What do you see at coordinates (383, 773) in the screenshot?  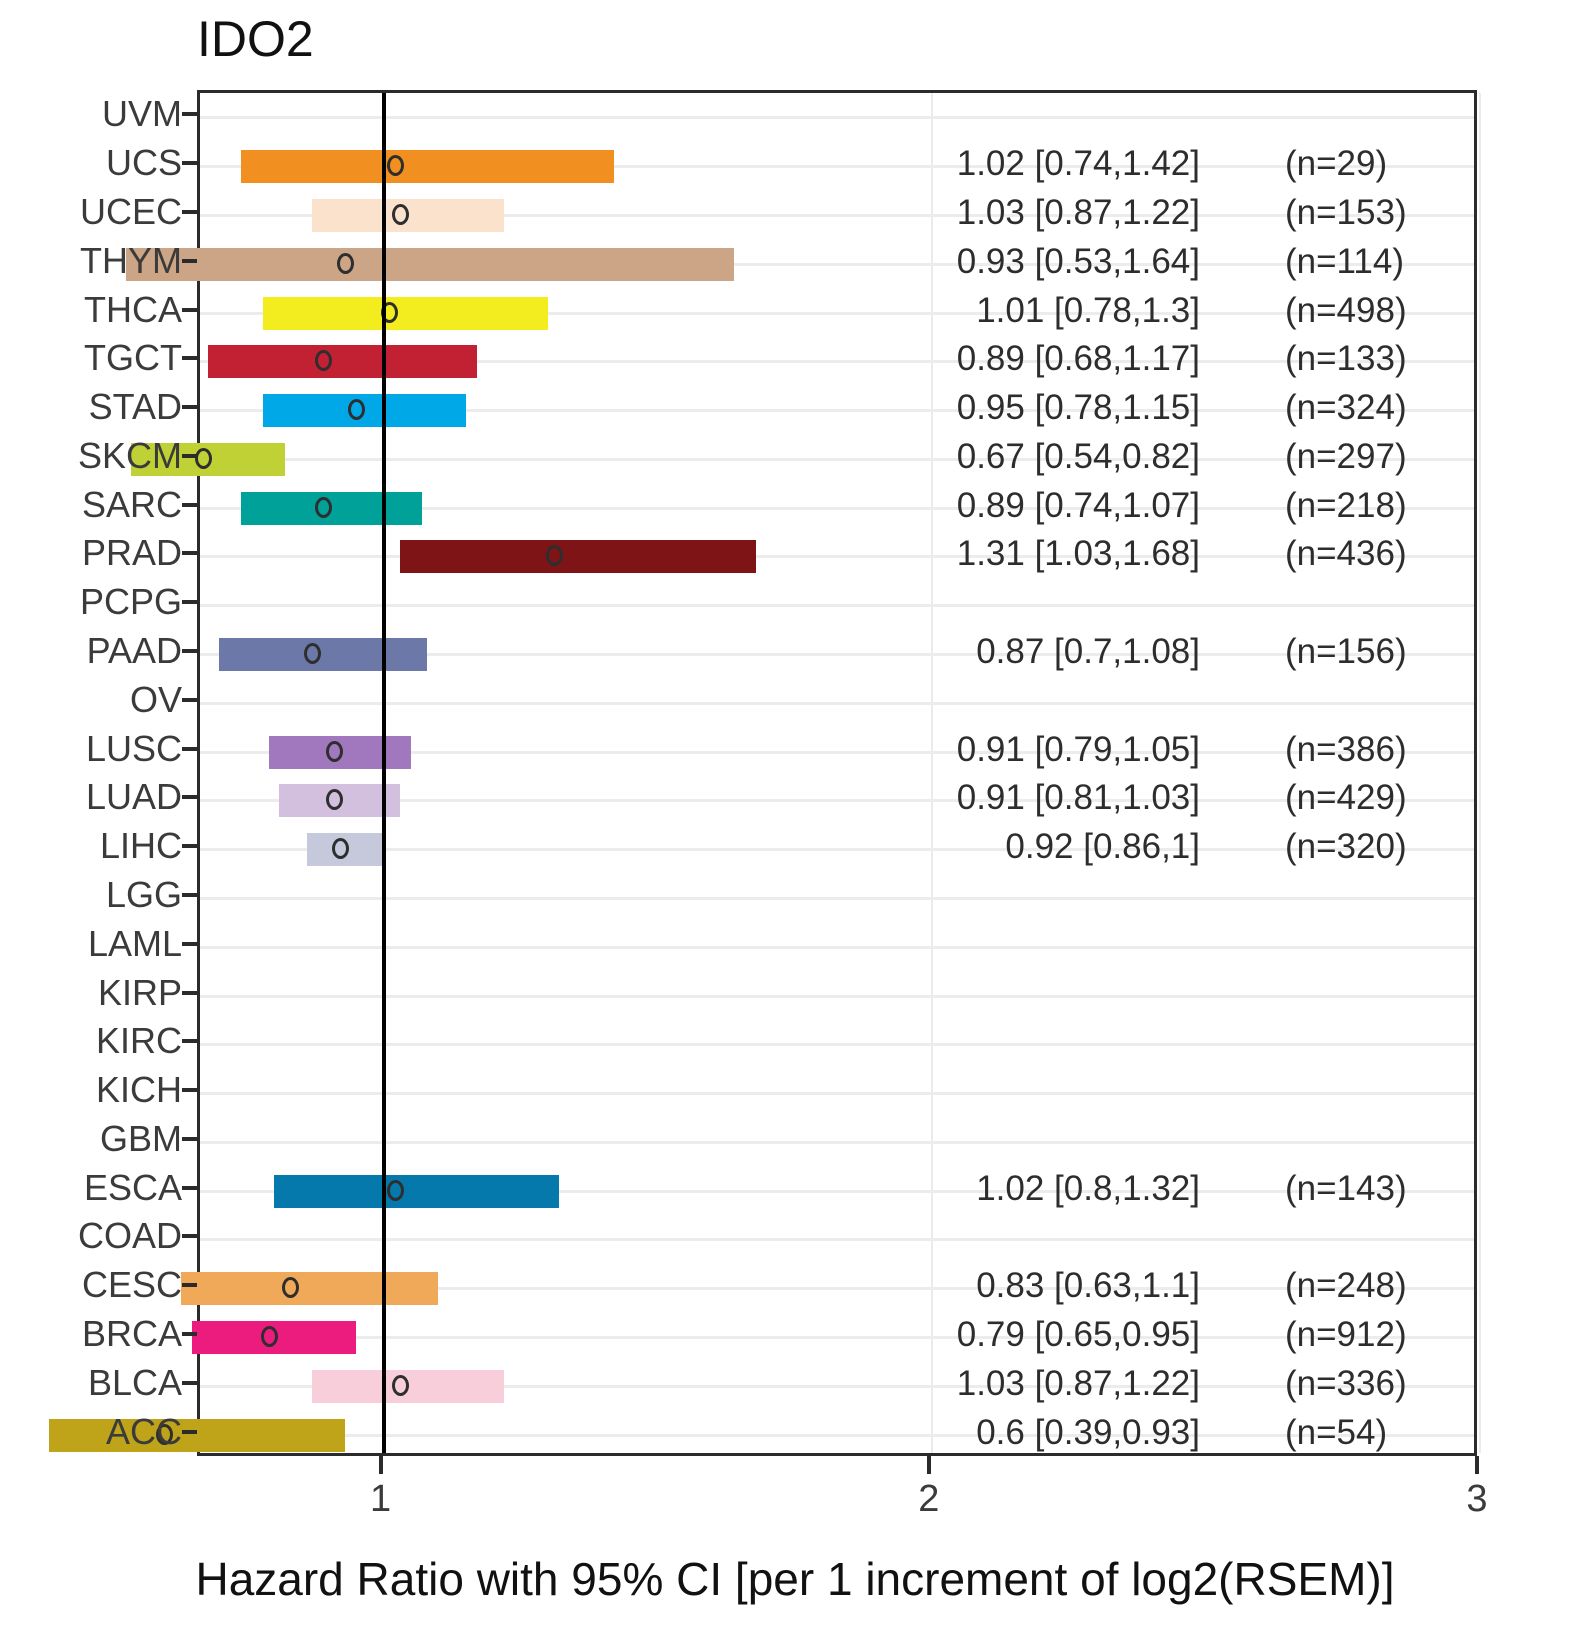 I see `reference-line` at bounding box center [383, 773].